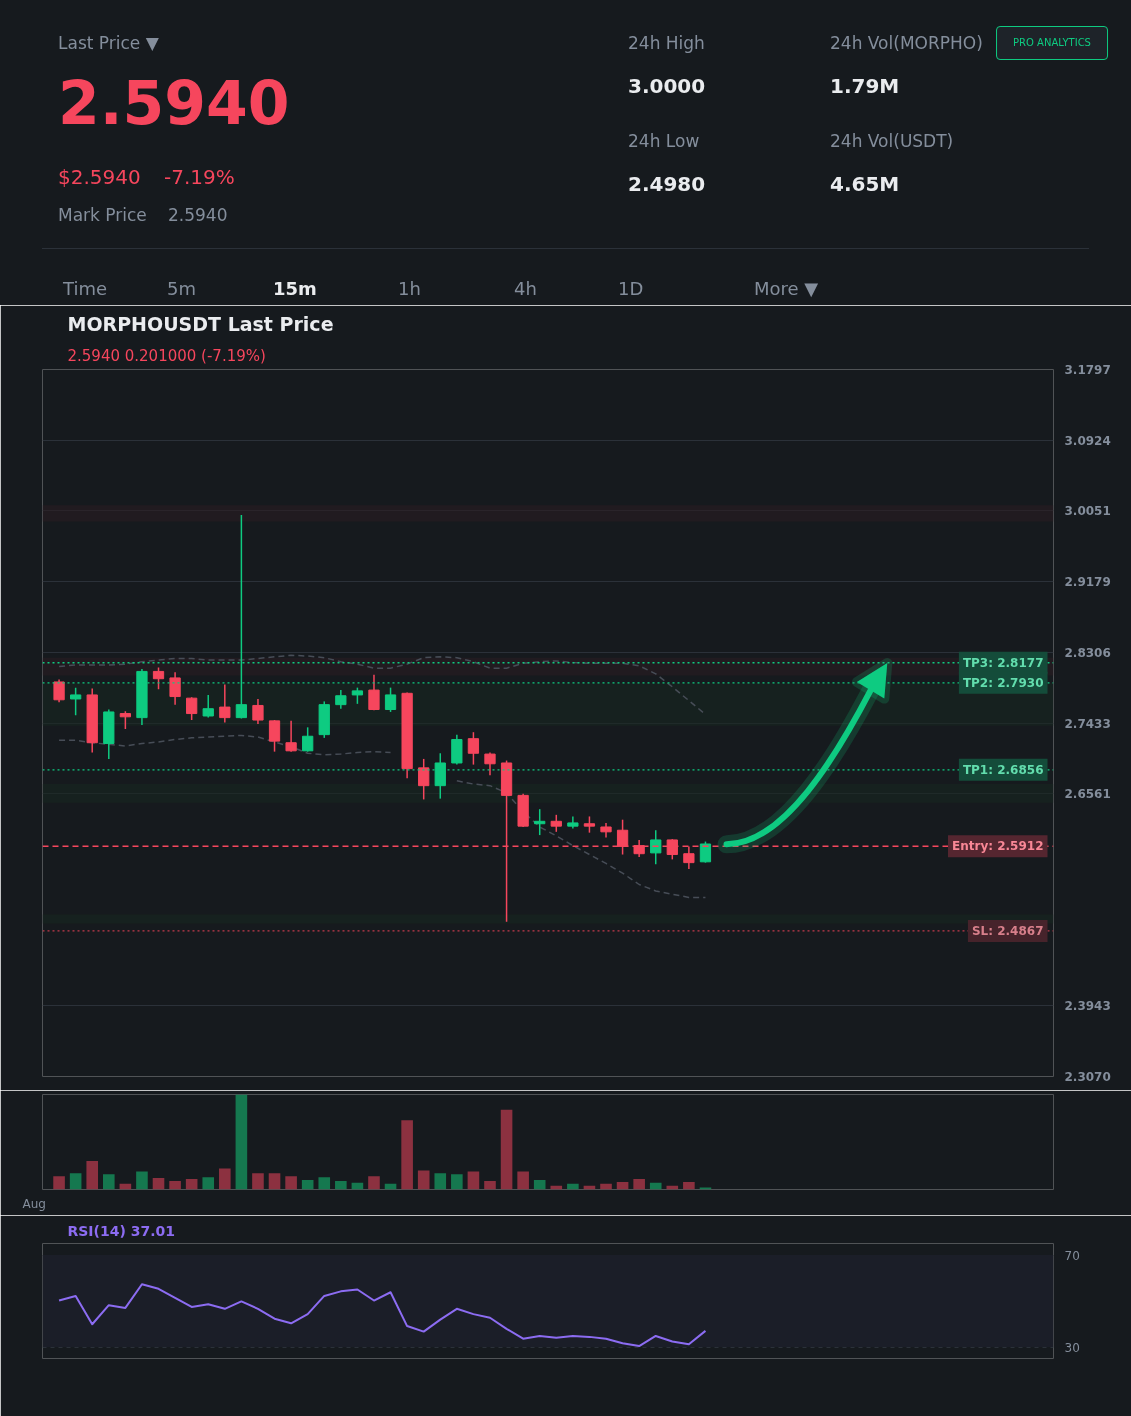 The height and width of the screenshot is (1416, 1131). What do you see at coordinates (1087, 370) in the screenshot?
I see `y-tick-label: 3.1797` at bounding box center [1087, 370].